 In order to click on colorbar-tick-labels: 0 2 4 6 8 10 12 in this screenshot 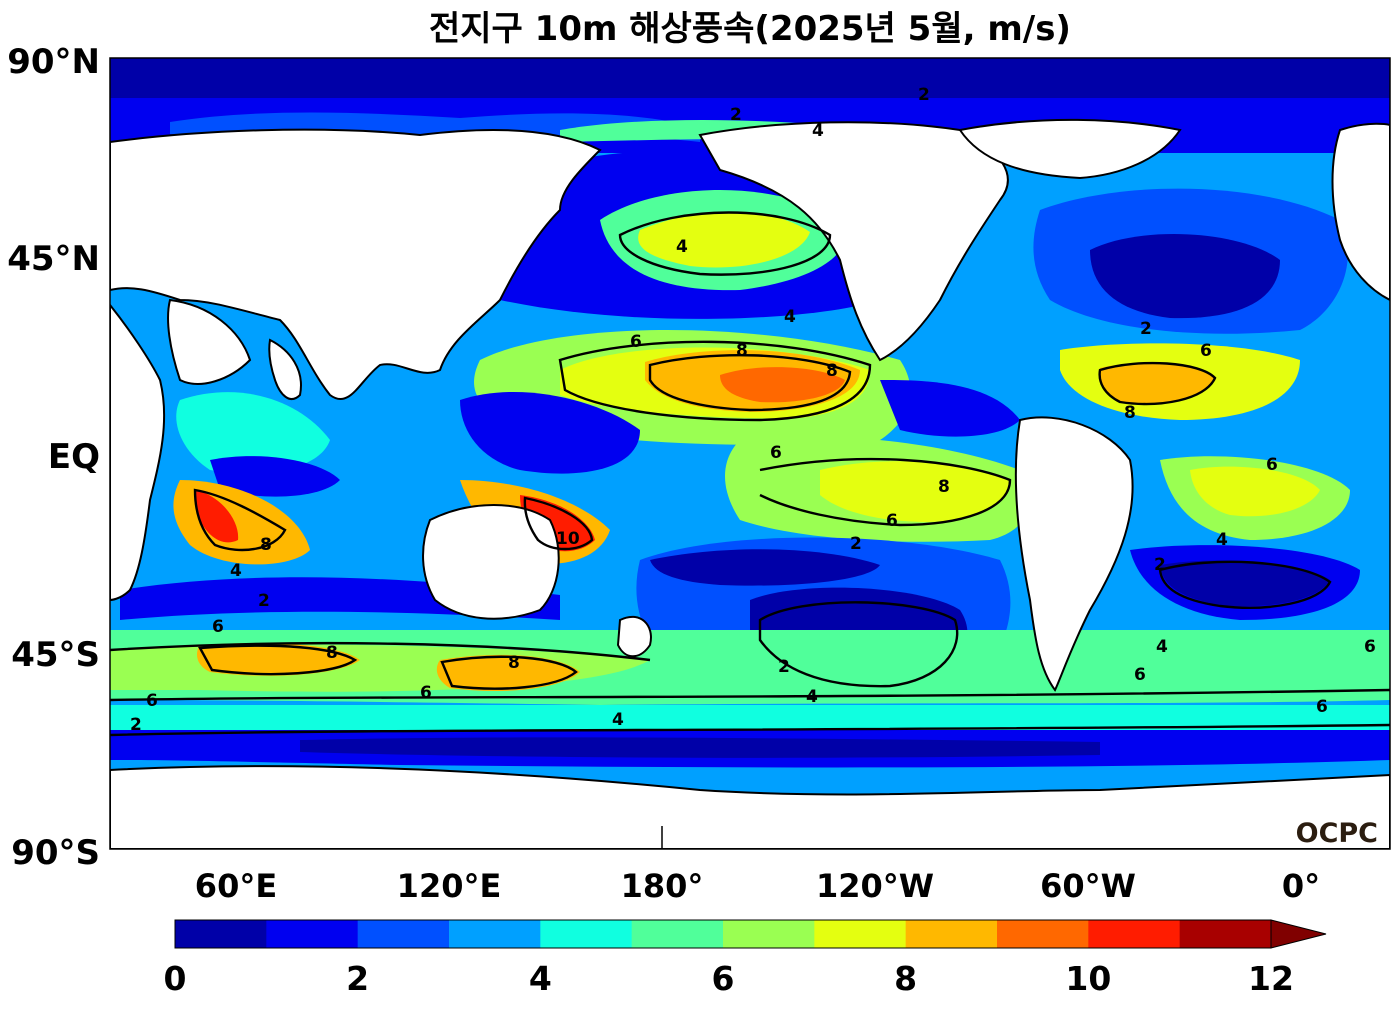, I will do `click(729, 978)`.